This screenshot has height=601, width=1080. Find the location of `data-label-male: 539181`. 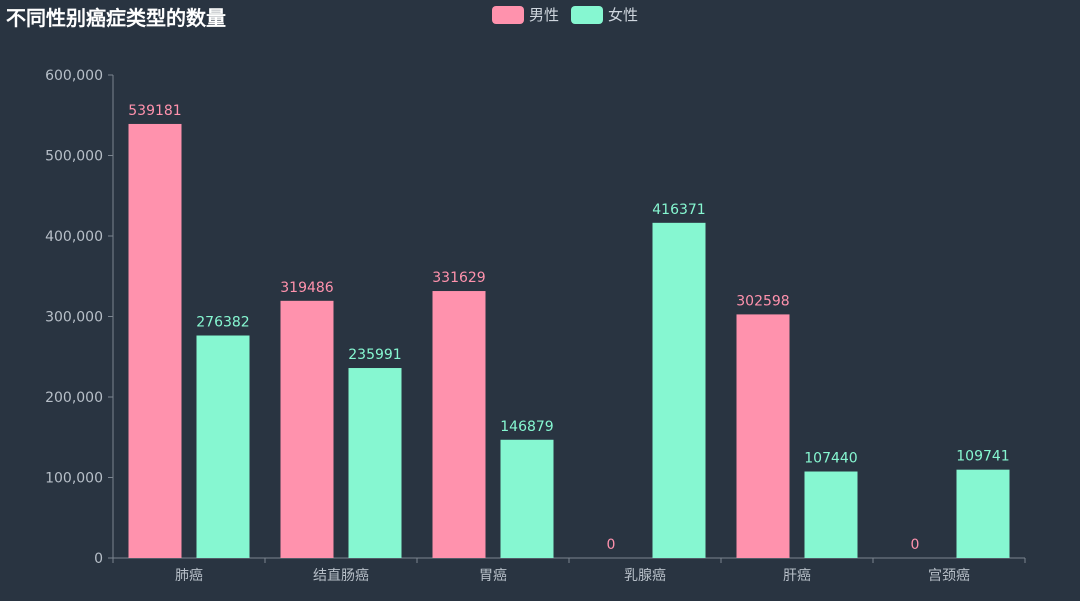

data-label-male: 539181 is located at coordinates (154, 111).